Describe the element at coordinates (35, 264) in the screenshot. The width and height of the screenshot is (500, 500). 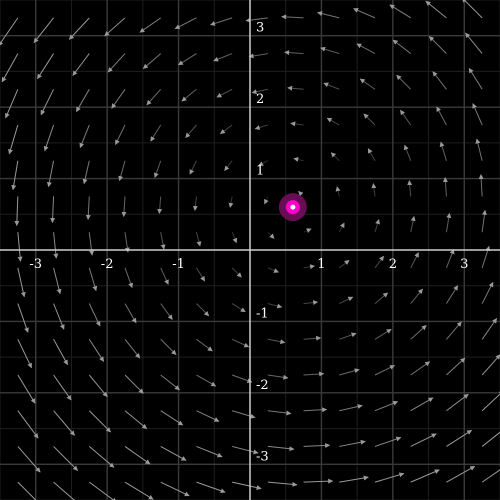
I see `x-tick-label: -3` at that location.